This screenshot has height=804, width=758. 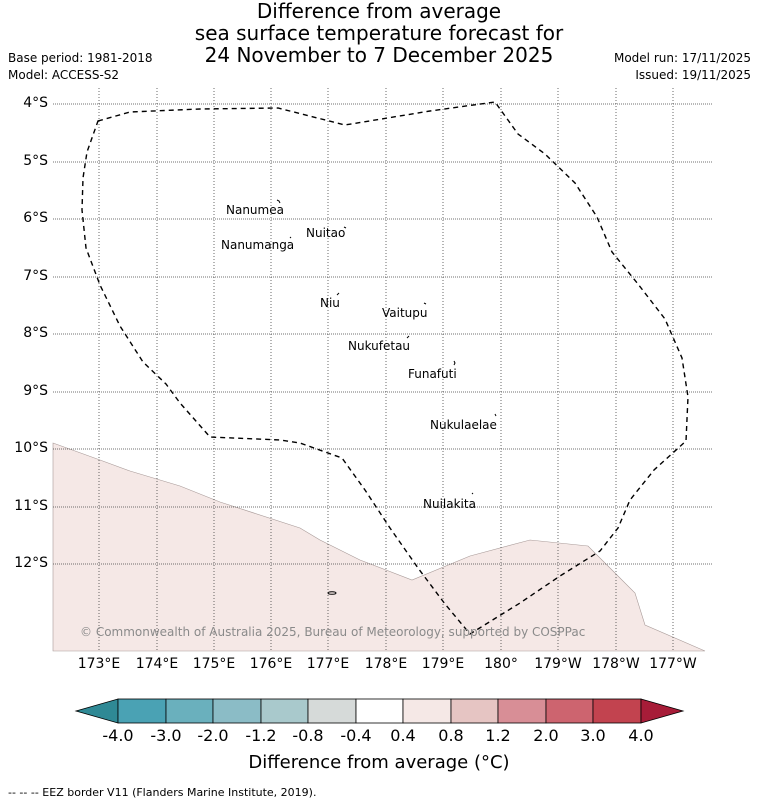 I want to click on colorbar-tick-10: 2.0, so click(x=546, y=735).